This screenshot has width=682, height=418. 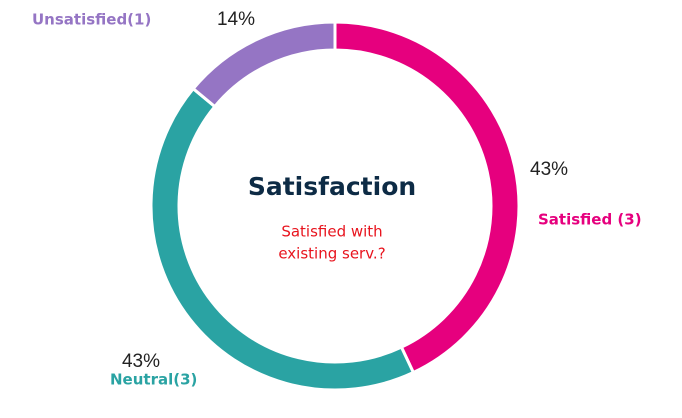 What do you see at coordinates (91, 20) in the screenshot?
I see `category-label: Unsatisfied(1)` at bounding box center [91, 20].